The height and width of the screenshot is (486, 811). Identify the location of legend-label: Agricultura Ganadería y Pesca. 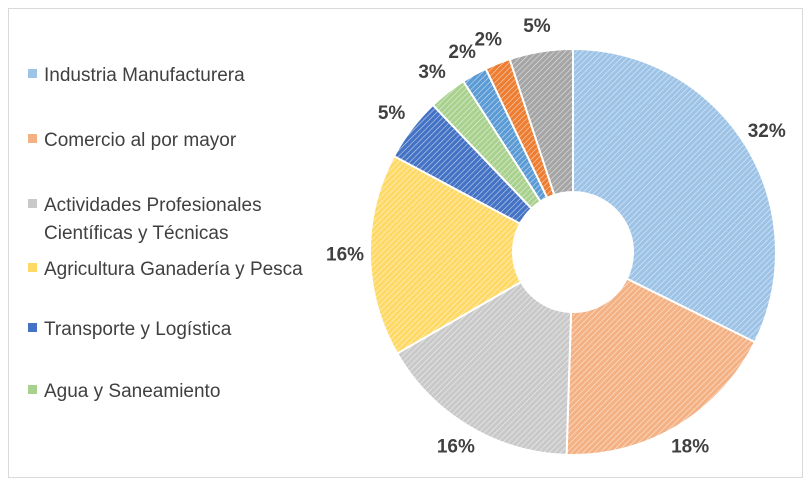
(173, 269).